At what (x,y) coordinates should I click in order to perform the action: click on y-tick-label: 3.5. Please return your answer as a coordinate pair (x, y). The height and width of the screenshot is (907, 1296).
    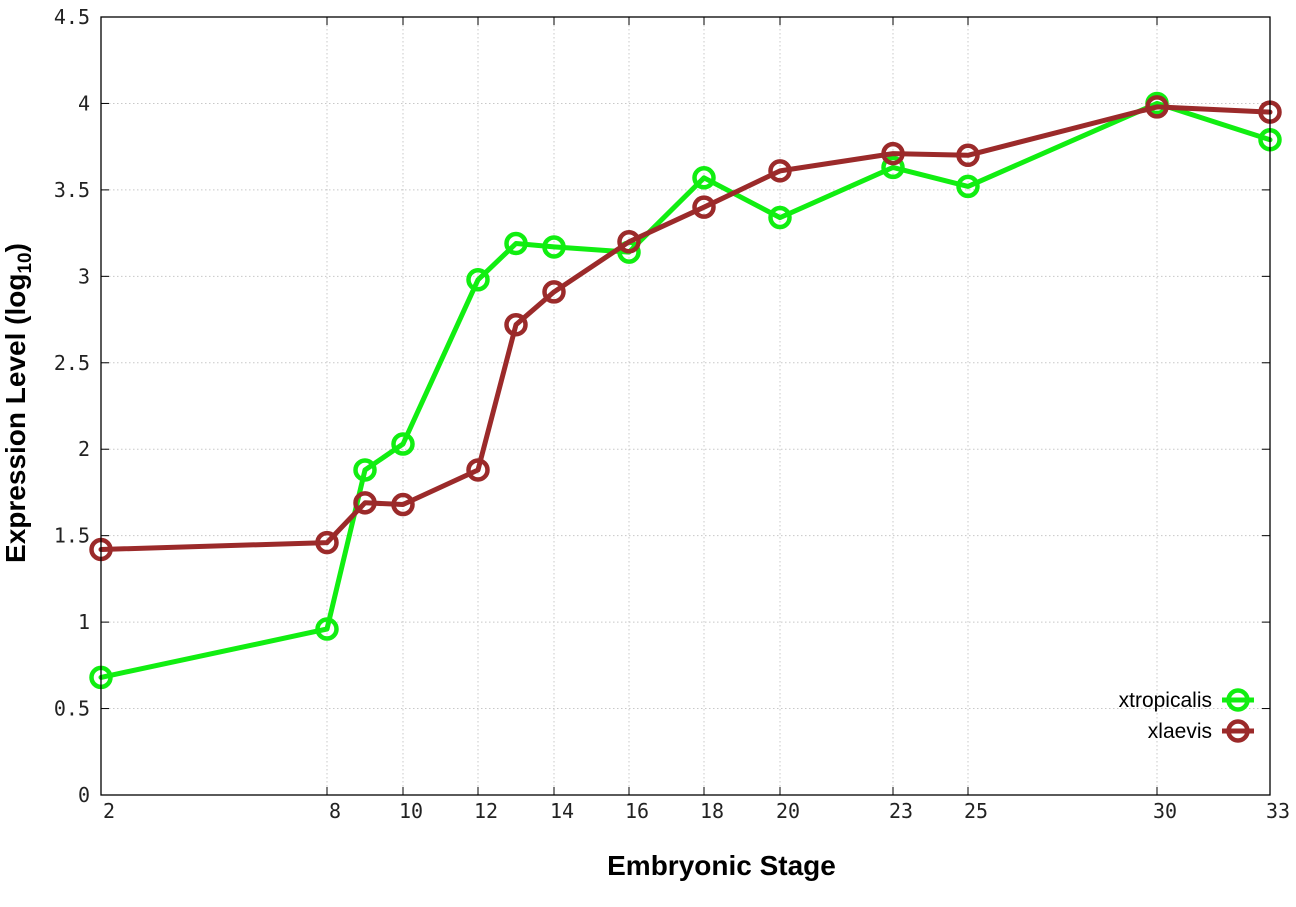
    Looking at the image, I should click on (72, 190).